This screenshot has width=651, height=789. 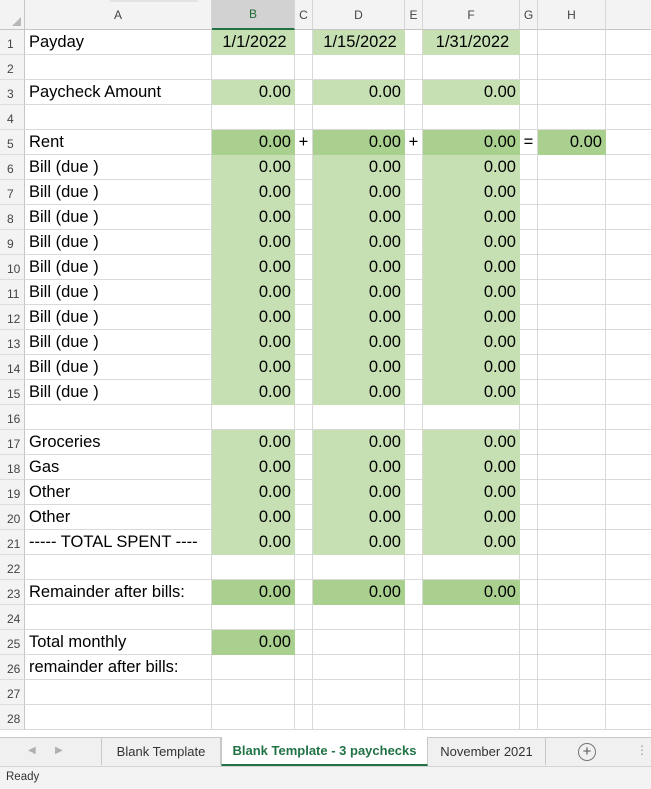 I want to click on cell-d7: 0.00, so click(x=359, y=192).